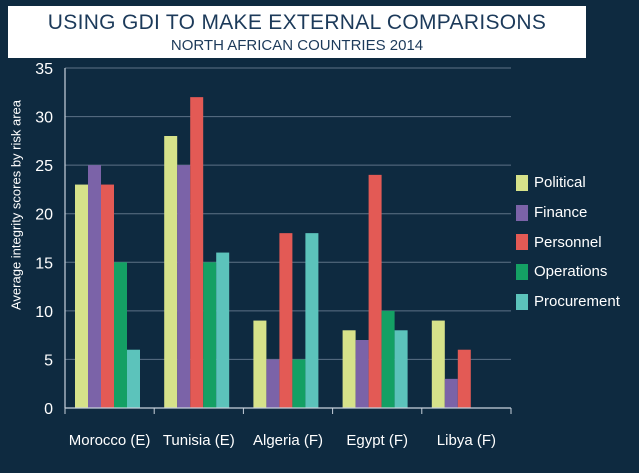  I want to click on x-category-label: Libya (F), so click(466, 440).